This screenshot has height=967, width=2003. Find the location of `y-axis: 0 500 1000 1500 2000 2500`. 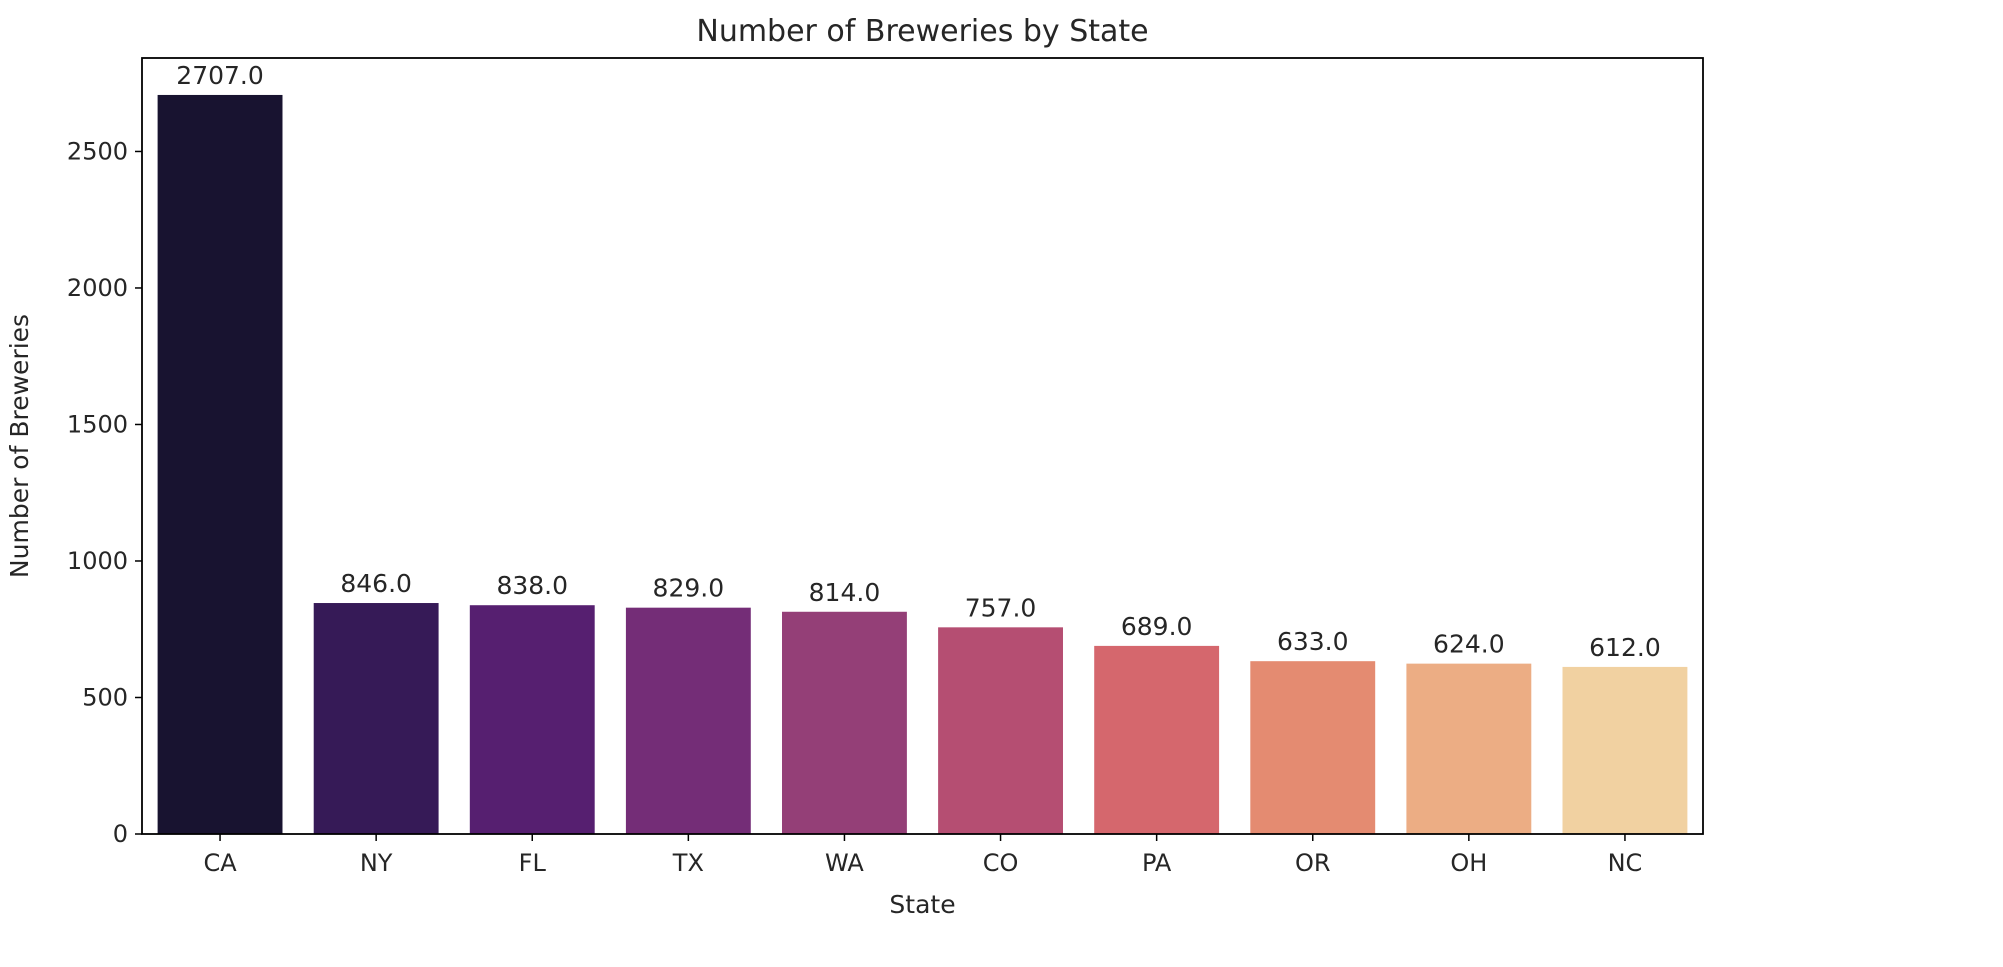

y-axis: 0 500 1000 1500 2000 2500 is located at coordinates (104, 492).